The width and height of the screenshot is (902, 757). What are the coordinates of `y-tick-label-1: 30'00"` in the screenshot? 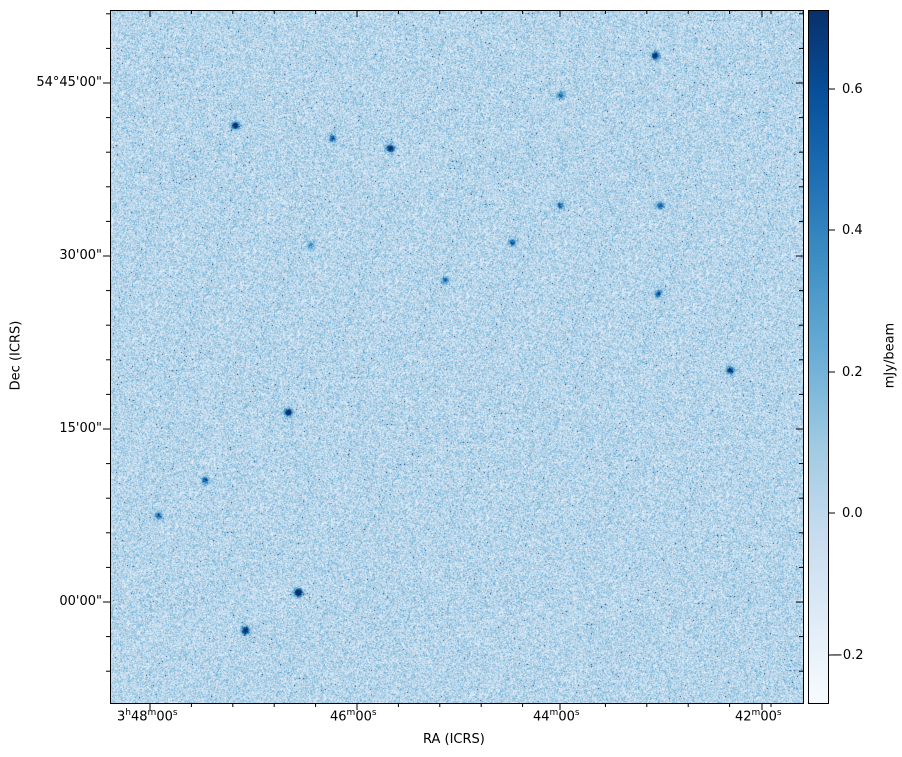 It's located at (80, 255).